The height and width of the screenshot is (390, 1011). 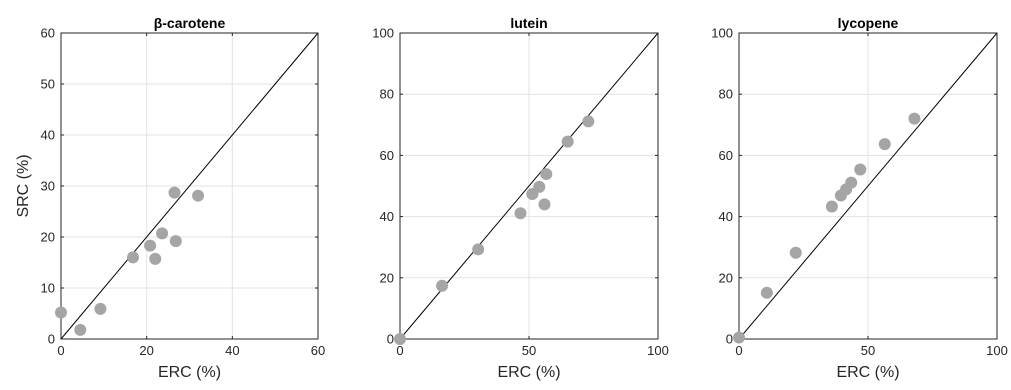 I want to click on chart-title: β-carotene, so click(x=190, y=23).